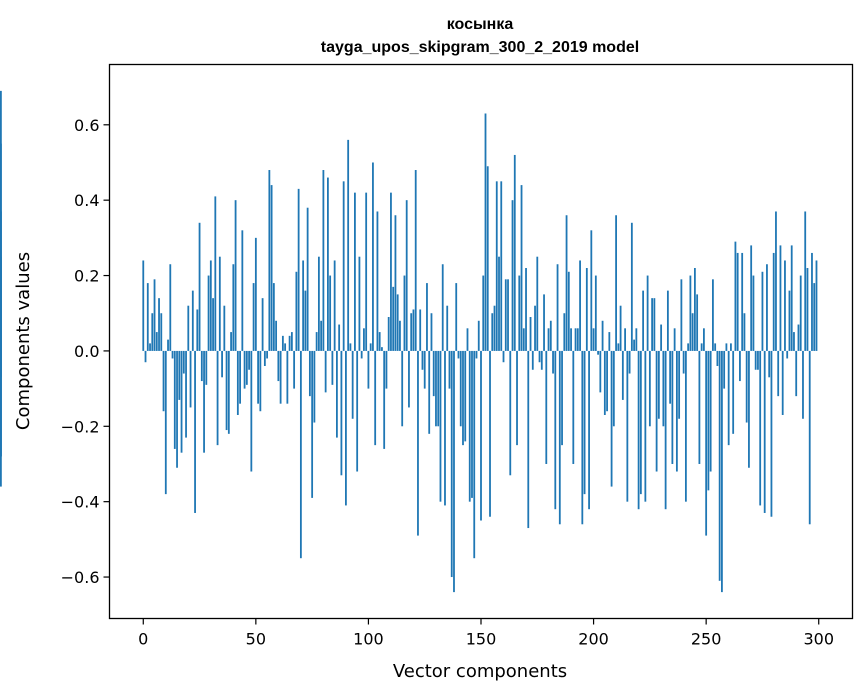 This screenshot has height=696, width=867. Describe the element at coordinates (143, 639) in the screenshot. I see `x-tick-label: 0` at that location.